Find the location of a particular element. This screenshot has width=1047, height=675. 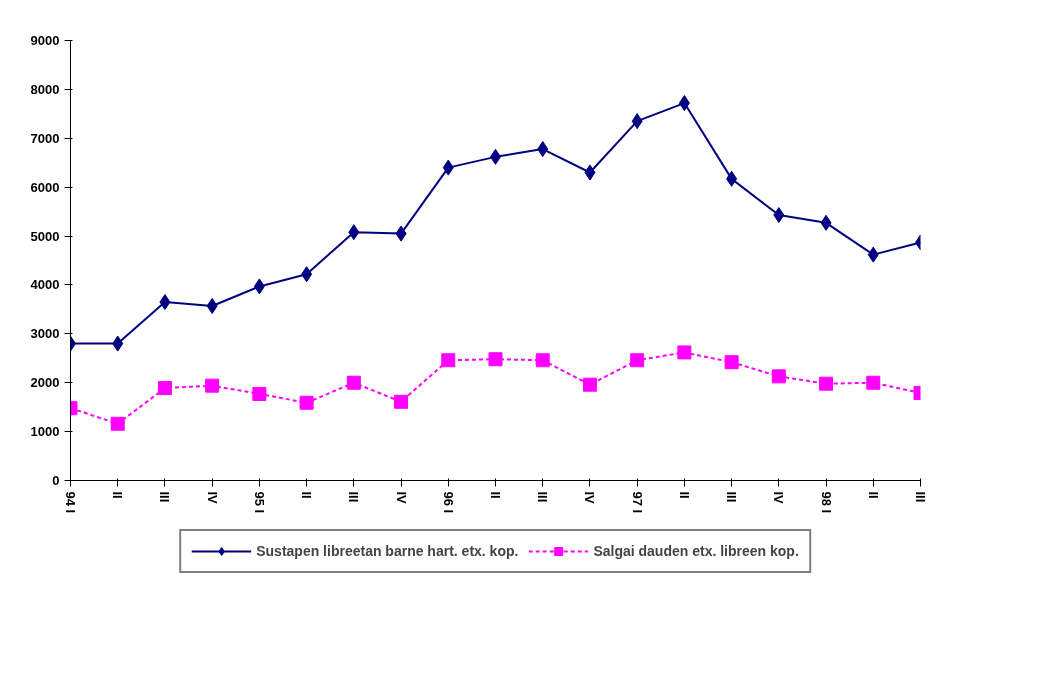

legend-label: Sustapen libreetan barne hart. etx. kop. is located at coordinates (387, 551).